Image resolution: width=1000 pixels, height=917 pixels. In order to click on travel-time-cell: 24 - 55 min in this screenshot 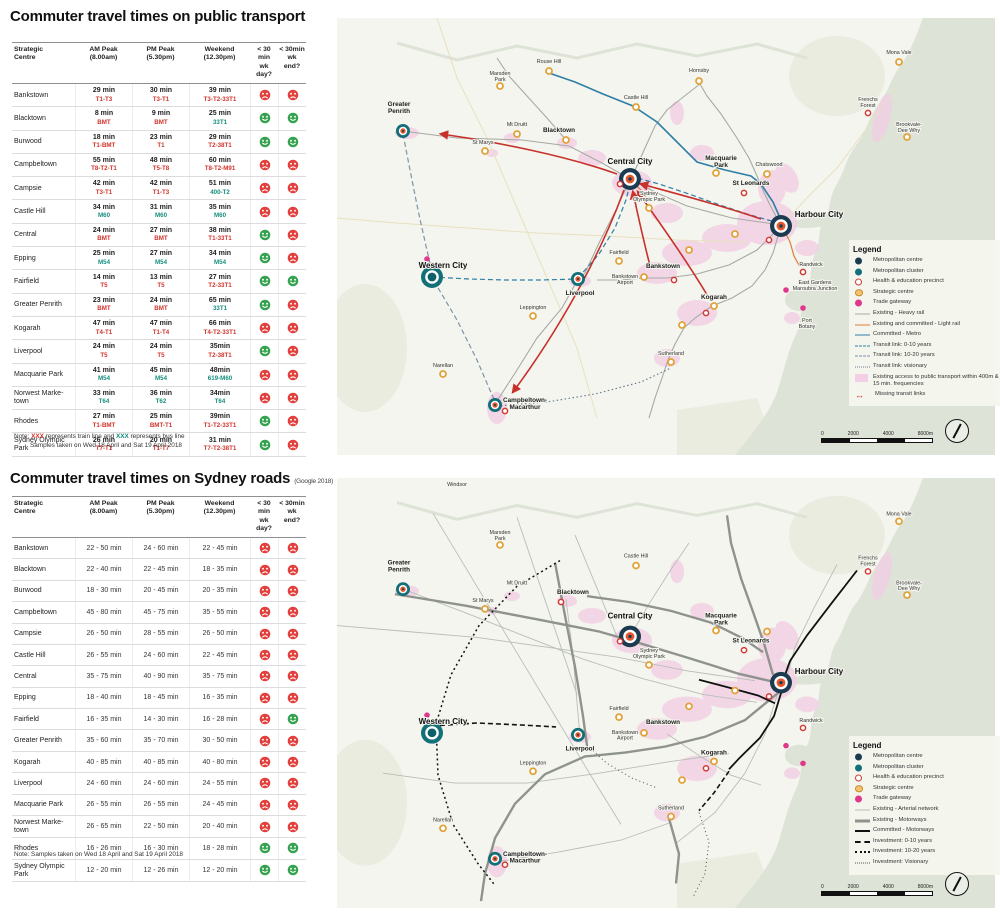, I will do `click(219, 783)`.